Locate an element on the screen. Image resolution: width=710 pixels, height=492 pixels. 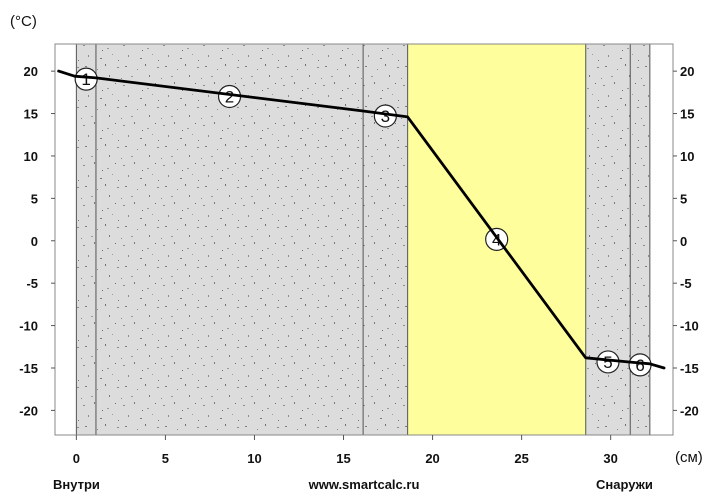
layer-label-number: 3 is located at coordinates (385, 116).